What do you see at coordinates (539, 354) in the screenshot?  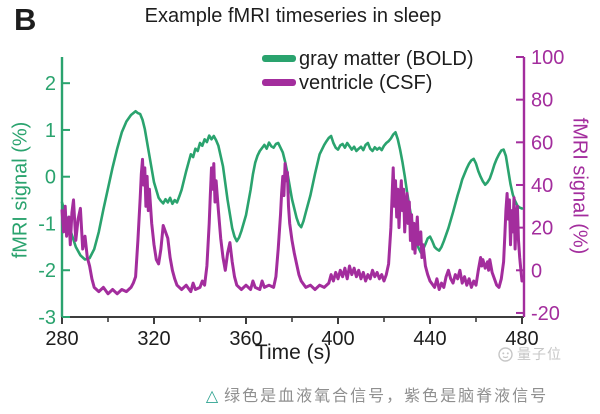 I see `watermark-text: 量子位` at bounding box center [539, 354].